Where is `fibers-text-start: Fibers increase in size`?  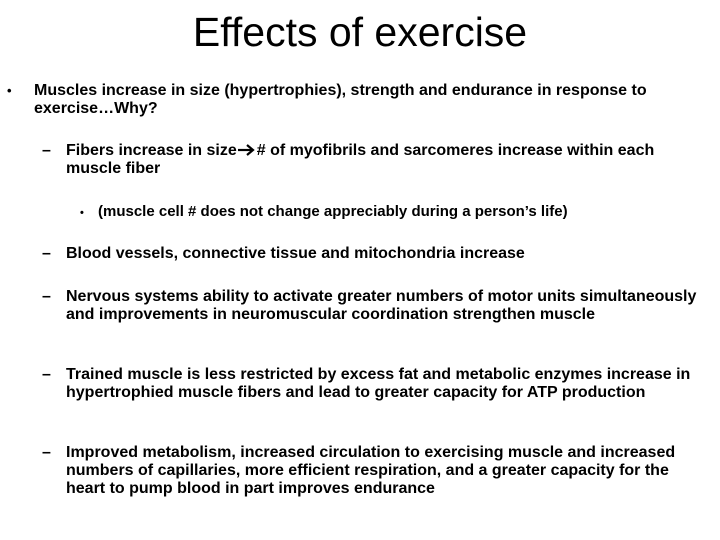
fibers-text-start: Fibers increase in size is located at coordinates (151, 150).